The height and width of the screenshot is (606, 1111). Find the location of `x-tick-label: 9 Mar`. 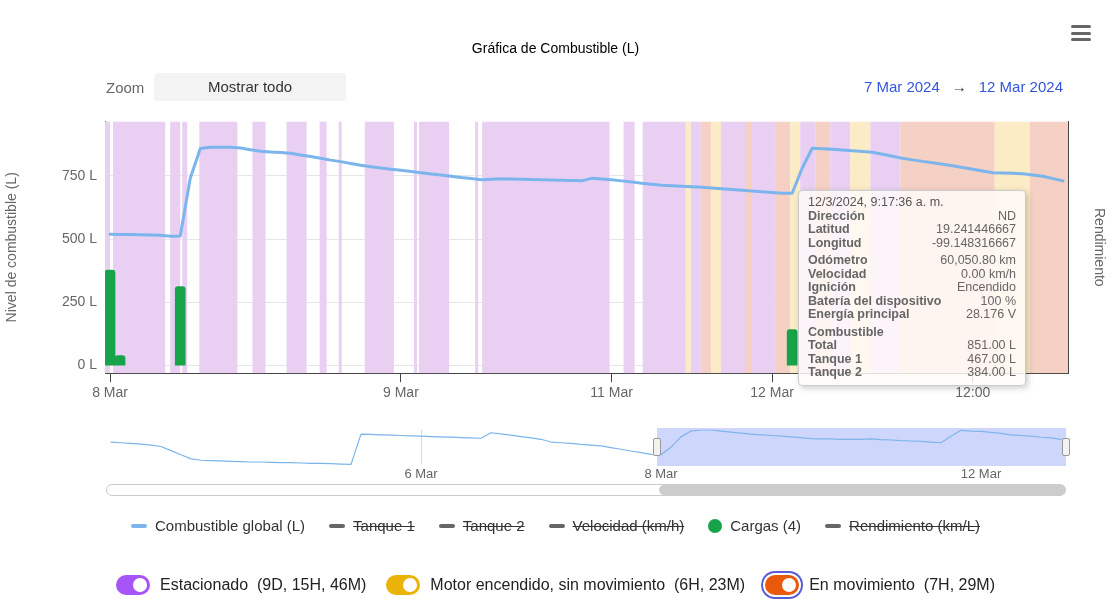

x-tick-label: 9 Mar is located at coordinates (401, 392).